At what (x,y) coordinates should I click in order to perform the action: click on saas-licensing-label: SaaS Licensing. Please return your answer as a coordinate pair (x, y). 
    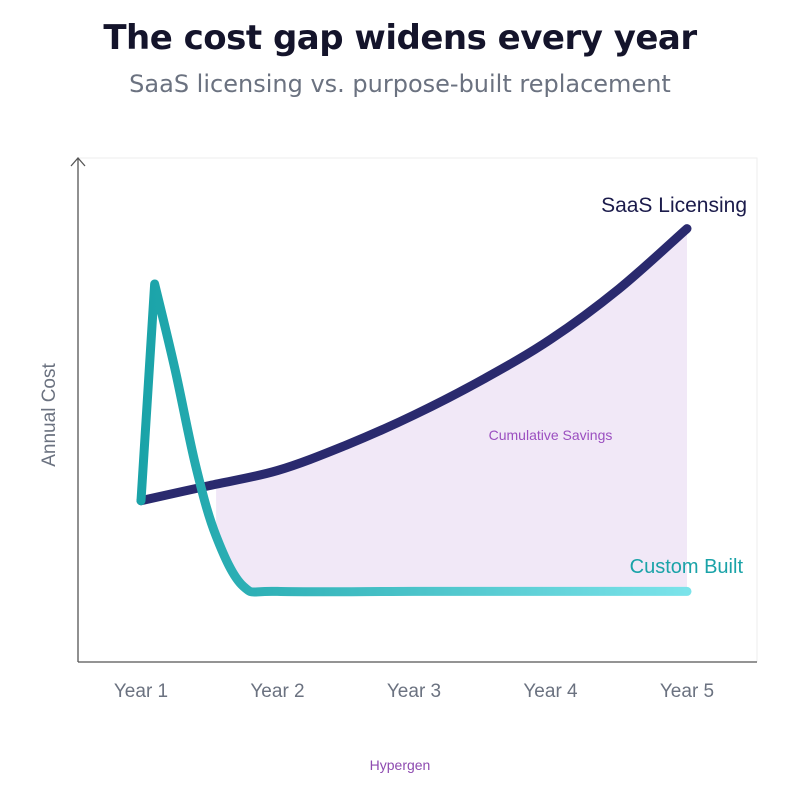
    Looking at the image, I should click on (674, 205).